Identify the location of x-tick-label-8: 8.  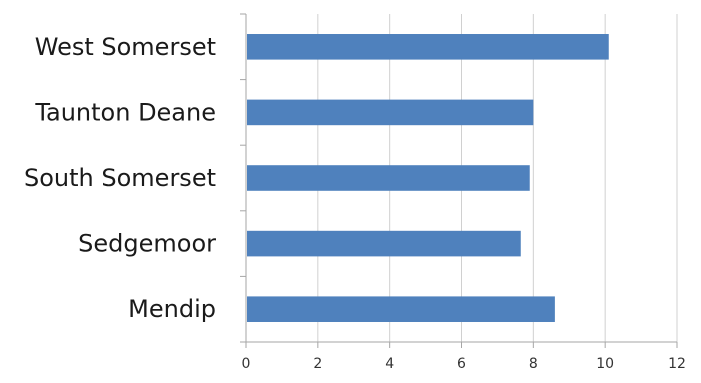
(533, 364).